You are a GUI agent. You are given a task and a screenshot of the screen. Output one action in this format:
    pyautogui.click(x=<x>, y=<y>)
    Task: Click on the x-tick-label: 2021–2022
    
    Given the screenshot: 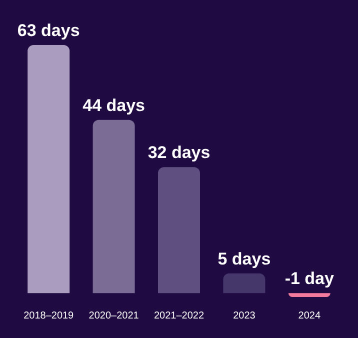 What is the action you would take?
    pyautogui.click(x=179, y=316)
    